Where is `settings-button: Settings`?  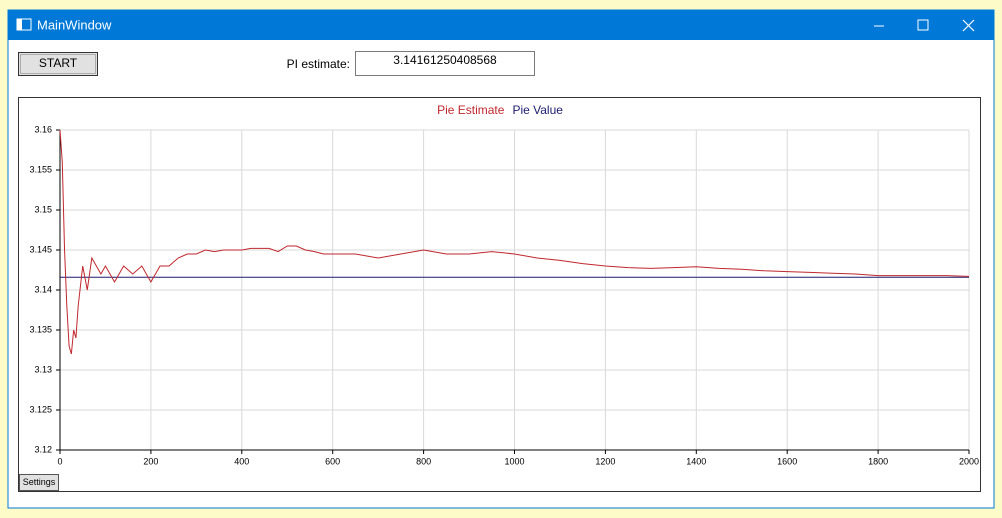 settings-button: Settings is located at coordinates (39, 482).